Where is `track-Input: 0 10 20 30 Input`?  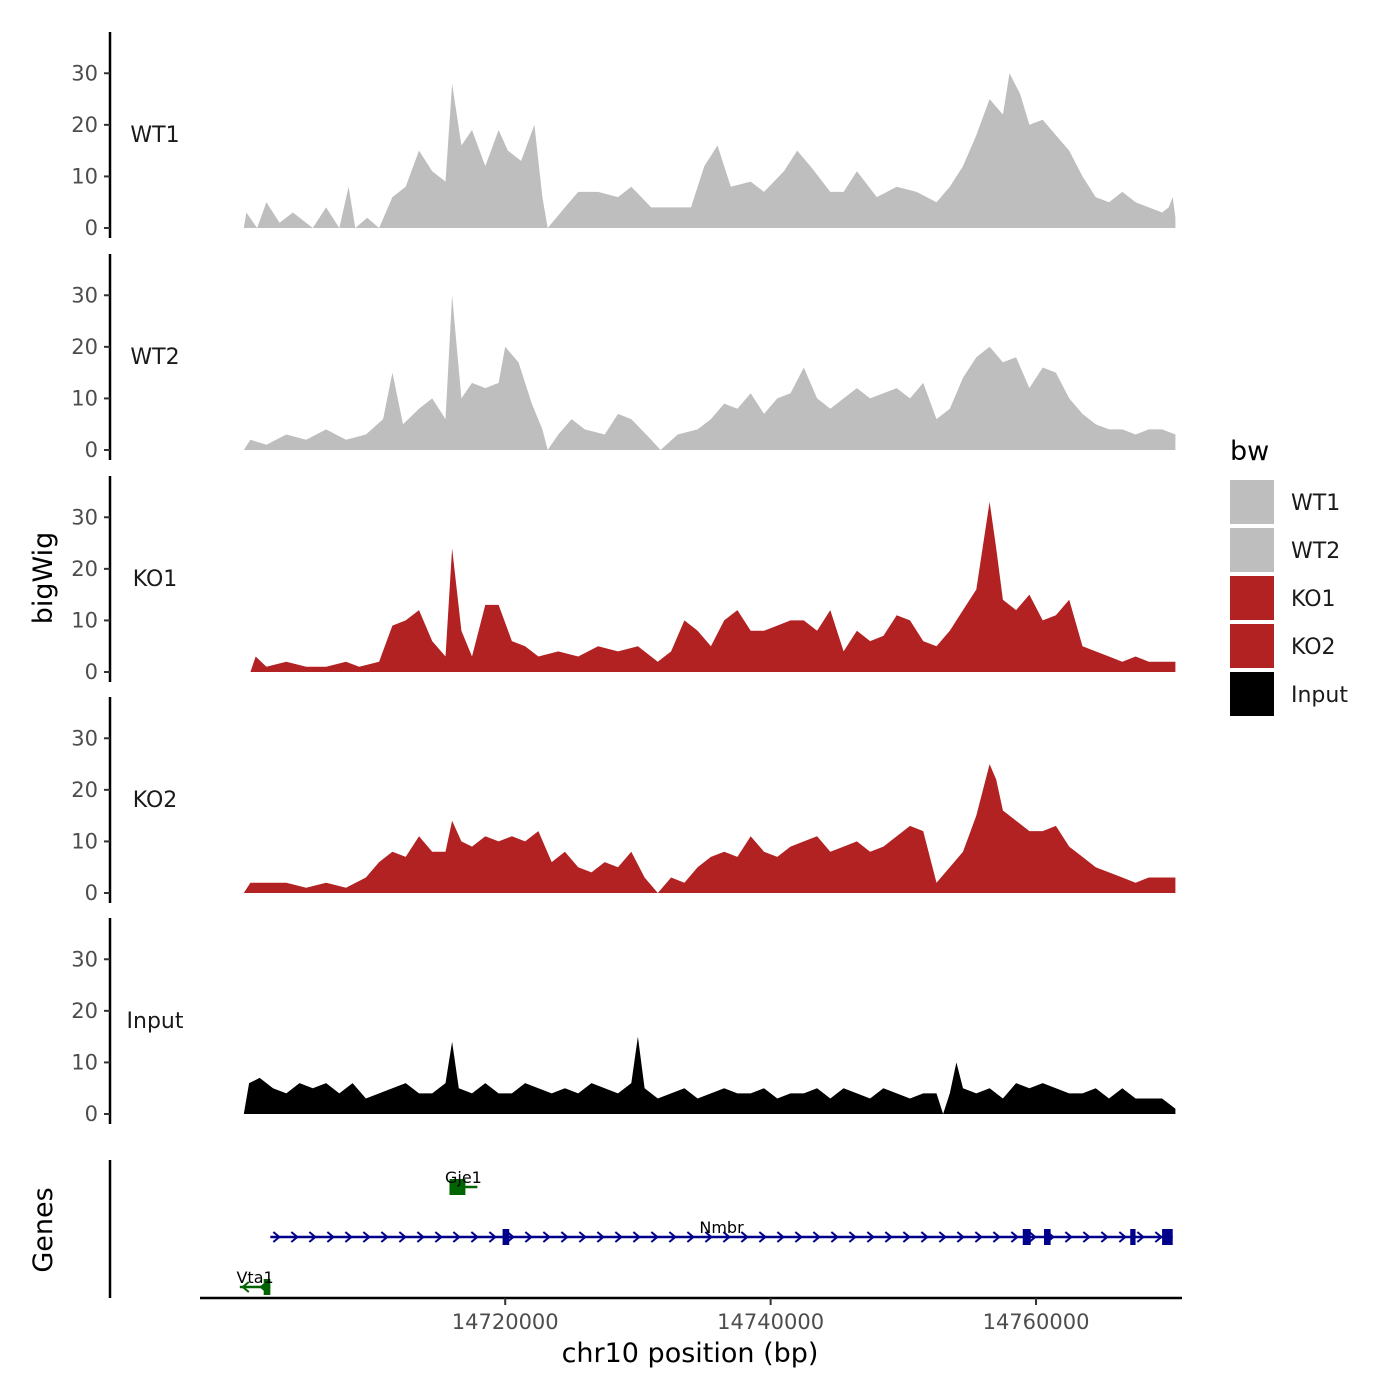 track-Input: 0 10 20 30 Input is located at coordinates (623, 1022).